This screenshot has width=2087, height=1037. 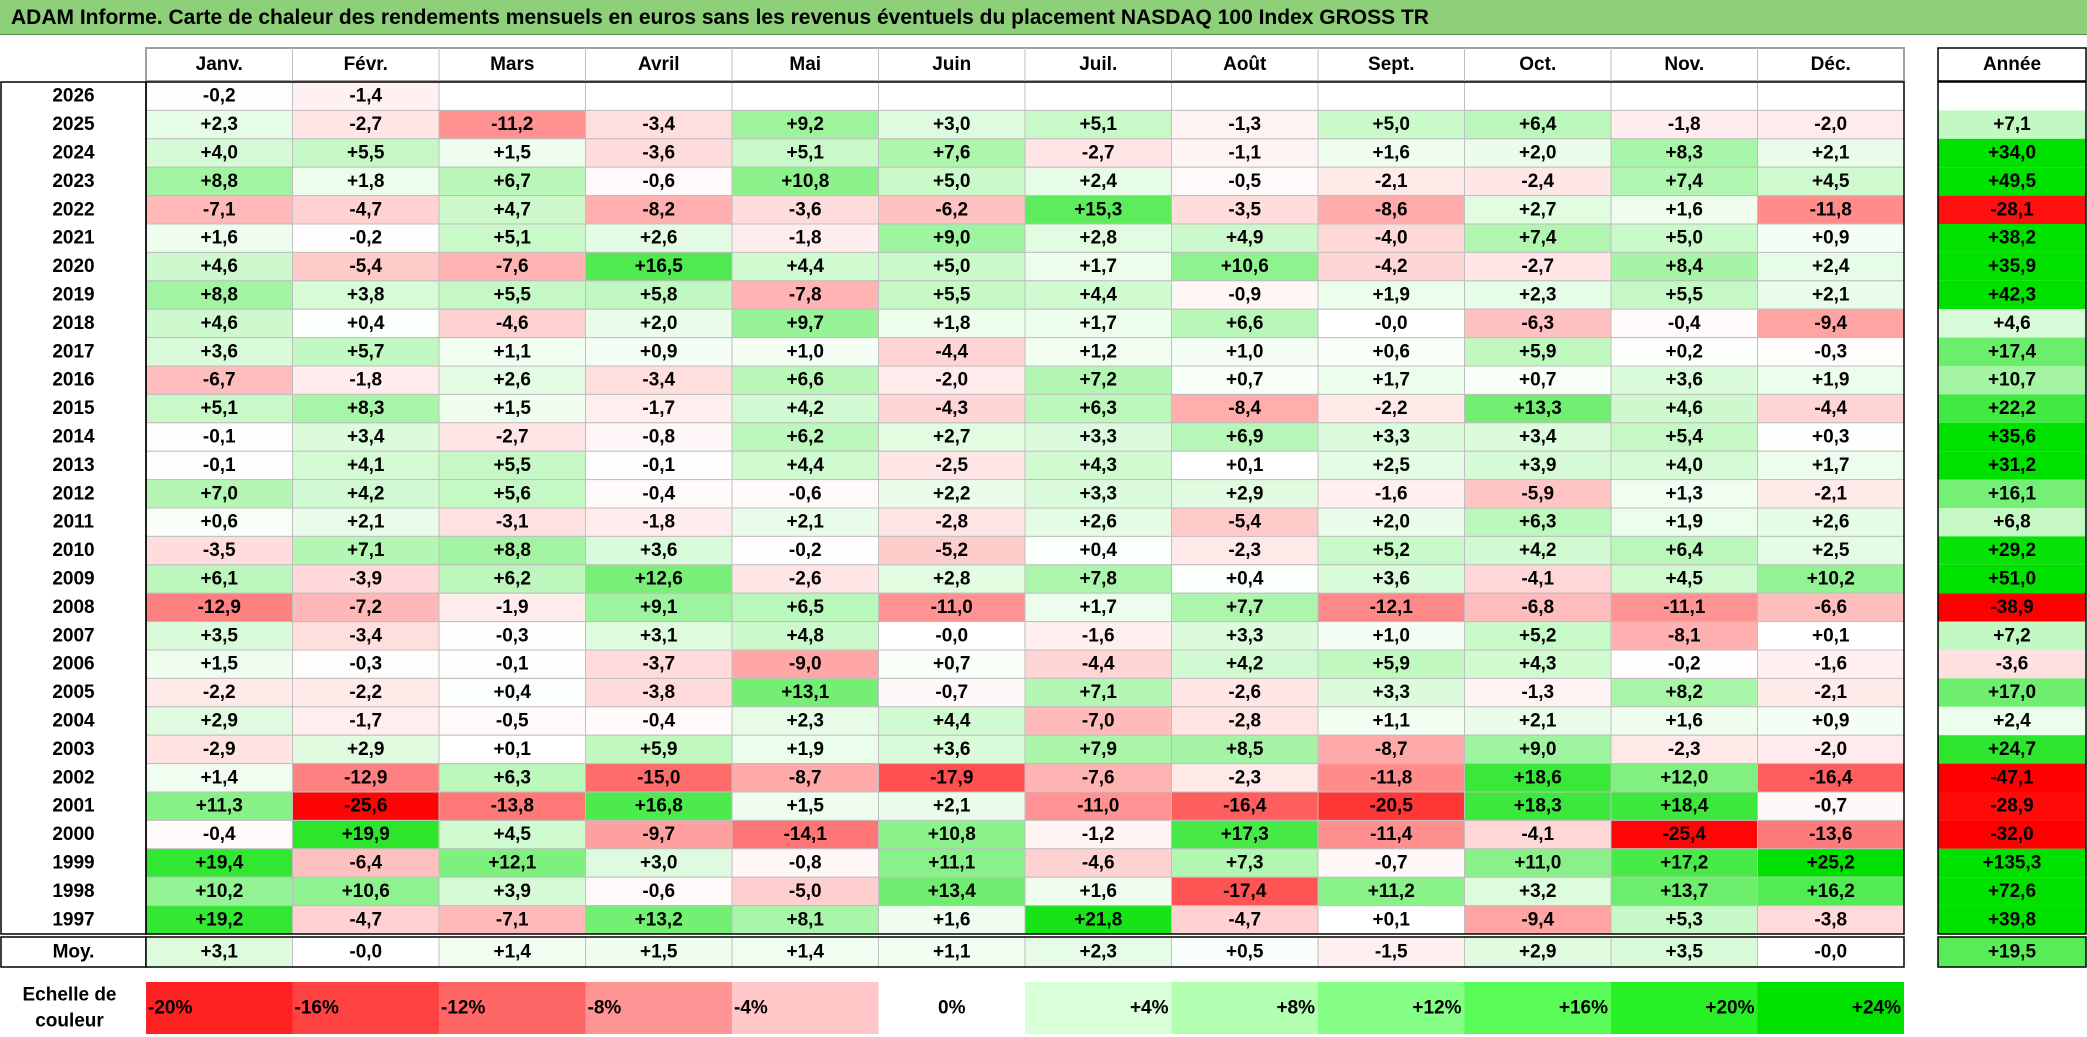 I want to click on average-cell-value: +2,3, so click(x=1098, y=952).